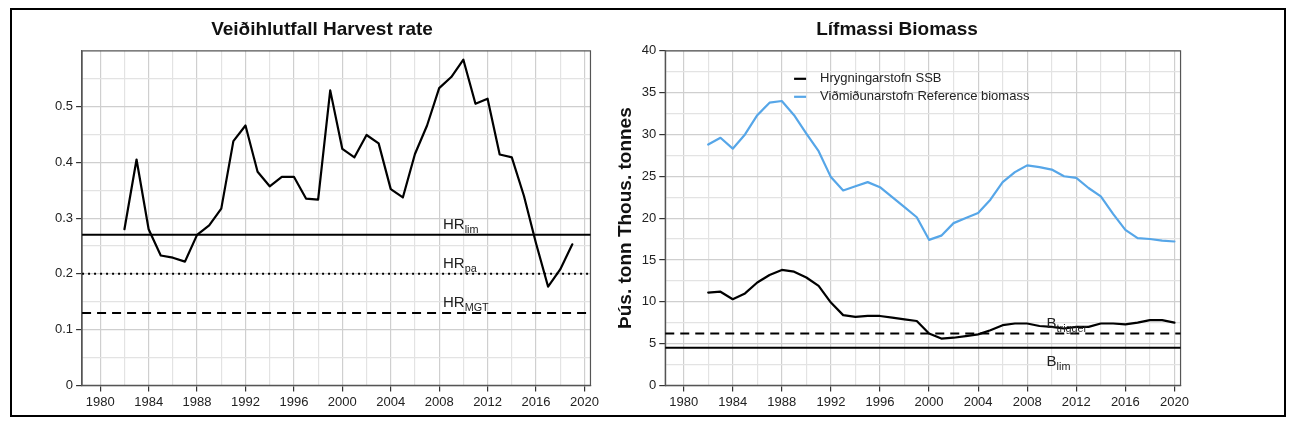  I want to click on y-tick-label: 0.1, so click(64, 329).